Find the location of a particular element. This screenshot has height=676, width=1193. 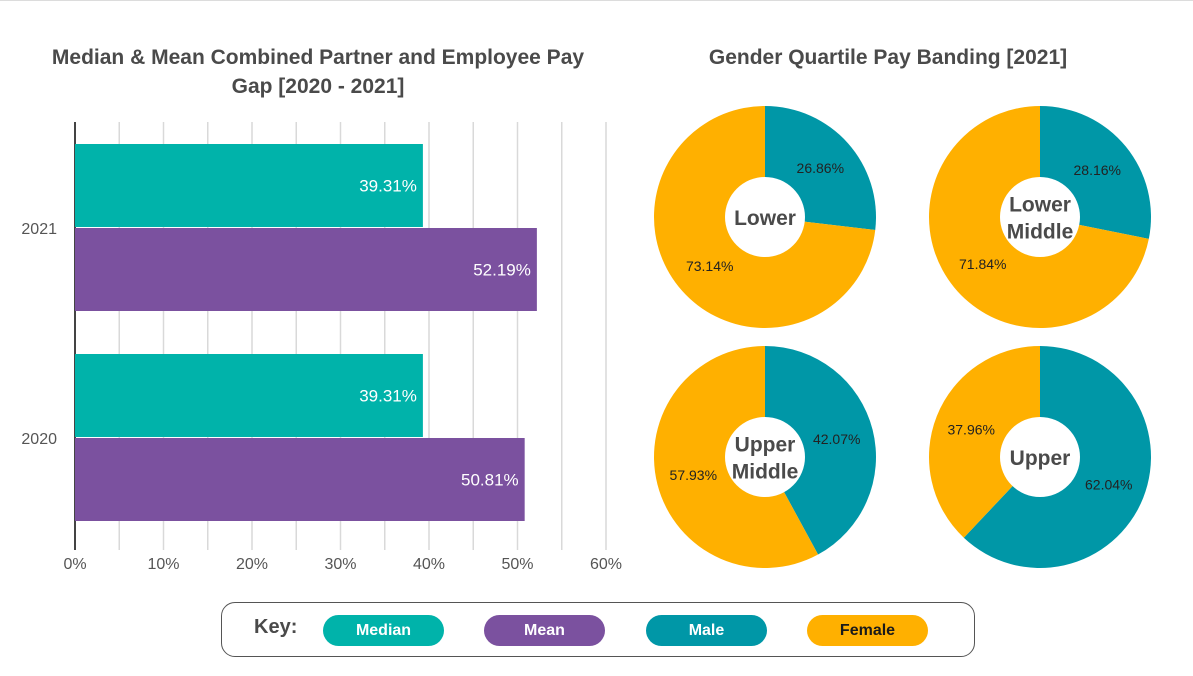

key-median-pill: Median is located at coordinates (383, 630).